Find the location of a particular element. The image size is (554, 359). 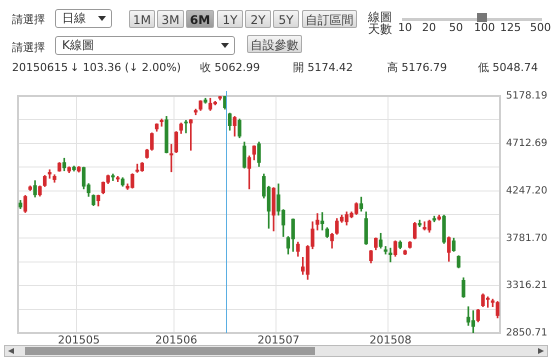

text: 低 5048.74 is located at coordinates (508, 67).